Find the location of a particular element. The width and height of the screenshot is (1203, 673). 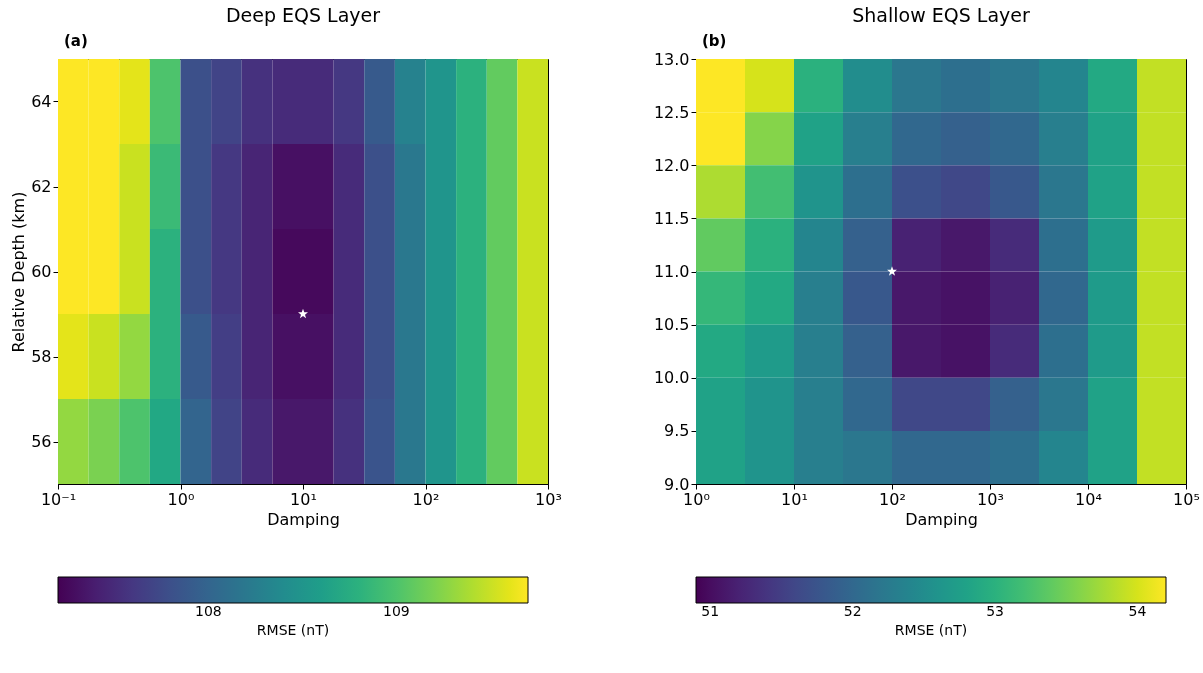

color-bar-label: 109 is located at coordinates (396, 611).